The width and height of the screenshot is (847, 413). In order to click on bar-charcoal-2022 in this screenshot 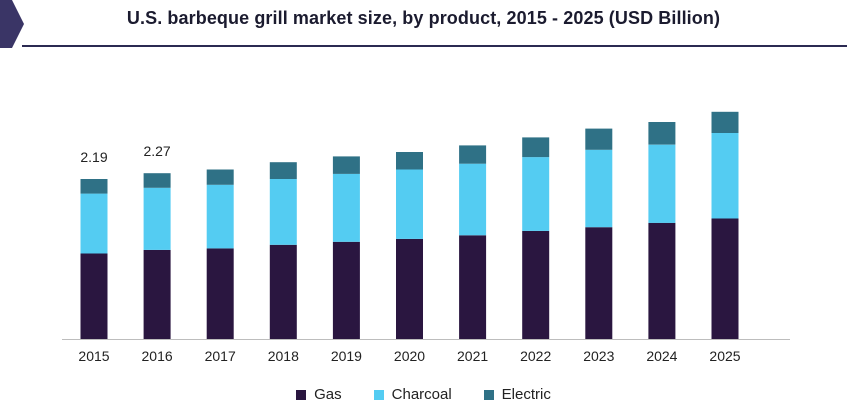, I will do `click(536, 194)`.